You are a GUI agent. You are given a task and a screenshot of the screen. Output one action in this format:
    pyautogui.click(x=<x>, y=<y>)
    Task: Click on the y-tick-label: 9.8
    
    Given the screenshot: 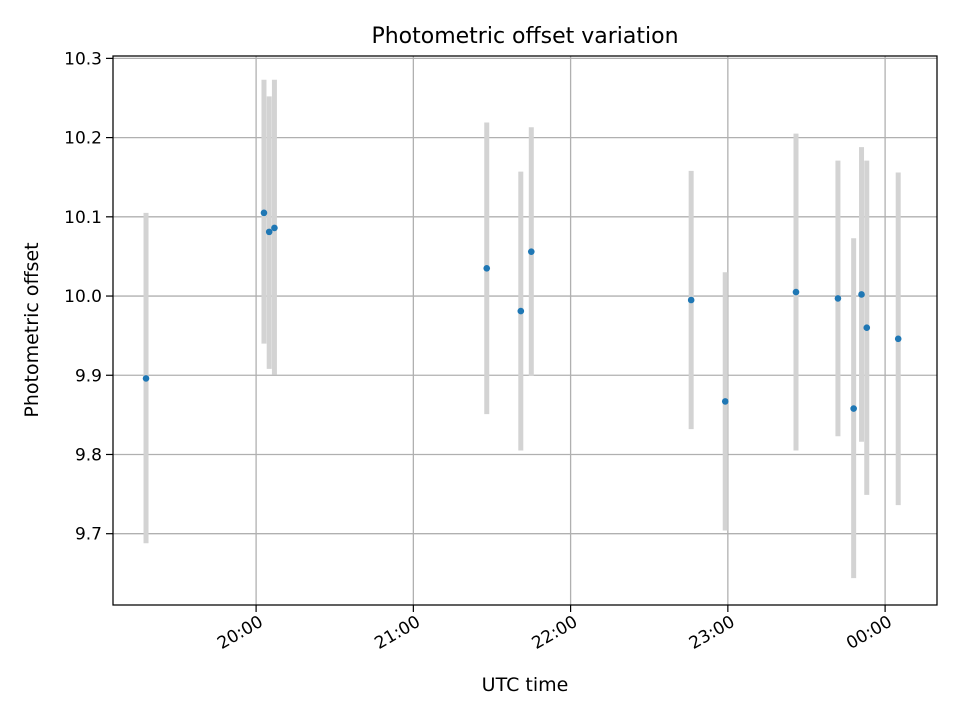 What is the action you would take?
    pyautogui.click(x=88, y=455)
    